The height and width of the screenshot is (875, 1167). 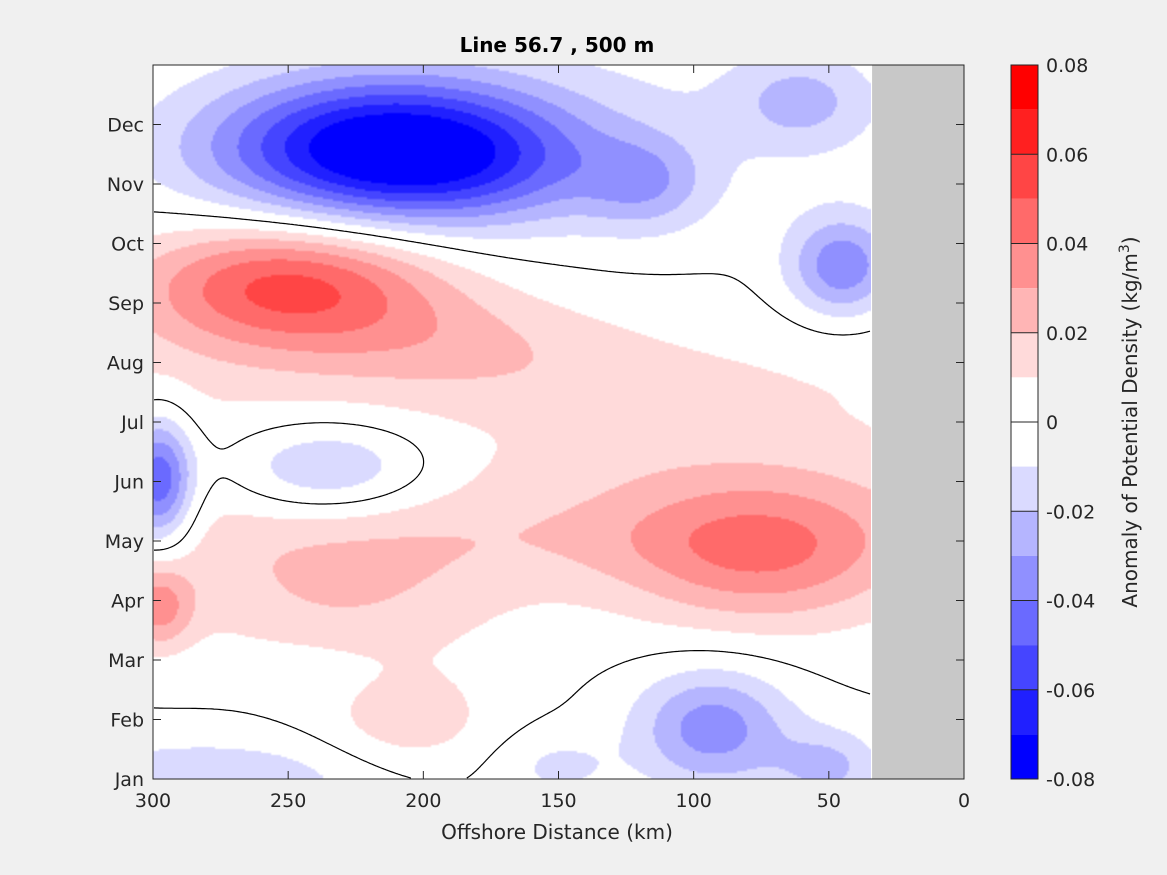 What do you see at coordinates (829, 801) in the screenshot?
I see `x-tick-label: 50` at bounding box center [829, 801].